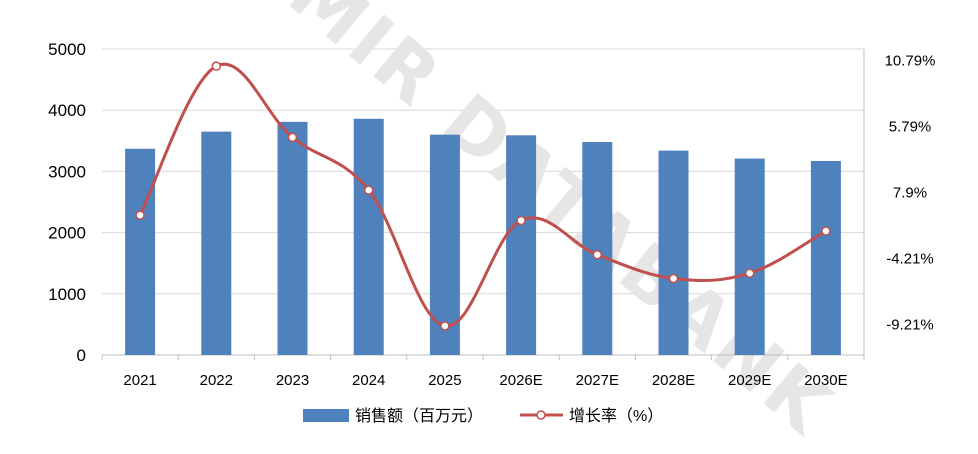 The width and height of the screenshot is (978, 454). I want to click on legend: 销售额（百万元） 增长率（%）, so click(483, 416).